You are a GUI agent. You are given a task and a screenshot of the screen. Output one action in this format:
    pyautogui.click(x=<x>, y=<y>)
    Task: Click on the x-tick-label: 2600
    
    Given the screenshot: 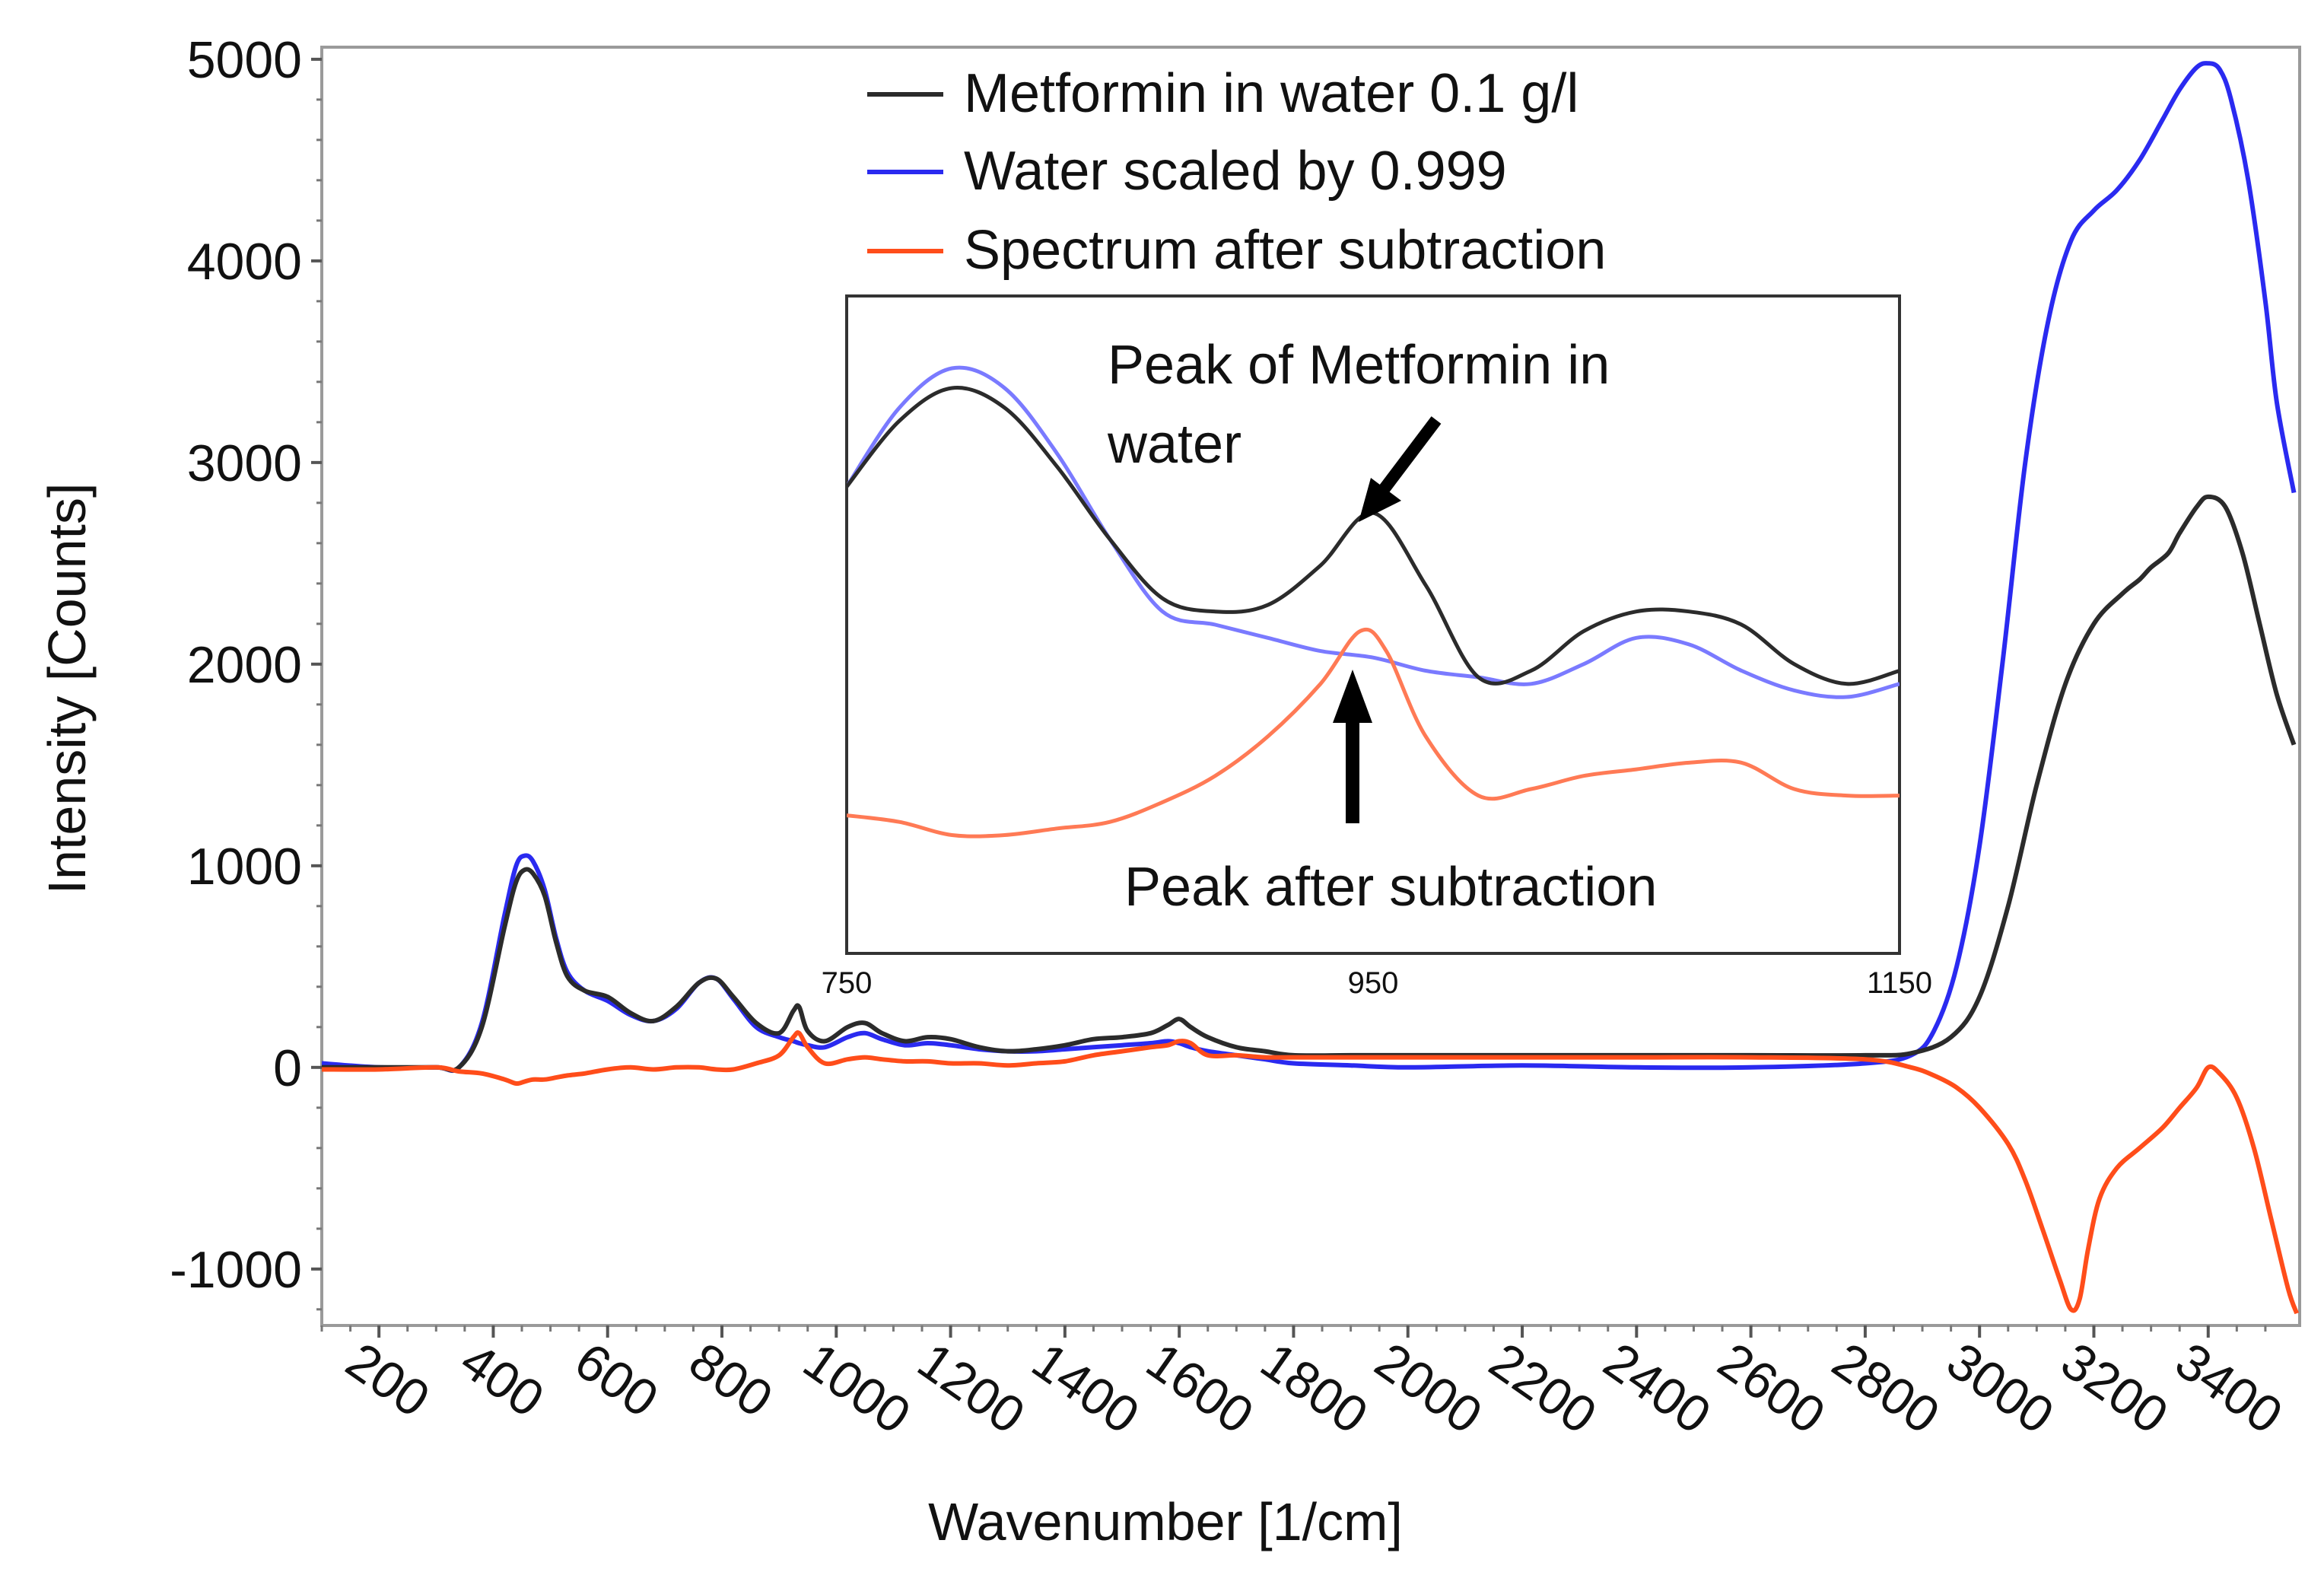 What is the action you would take?
    pyautogui.click(x=1772, y=1388)
    